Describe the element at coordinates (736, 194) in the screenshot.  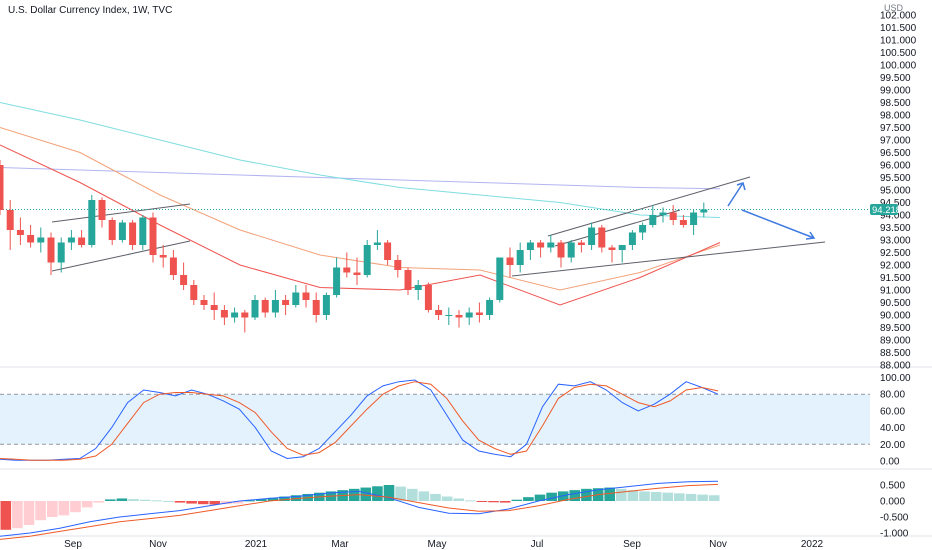
I see `projection-arrow-up` at that location.